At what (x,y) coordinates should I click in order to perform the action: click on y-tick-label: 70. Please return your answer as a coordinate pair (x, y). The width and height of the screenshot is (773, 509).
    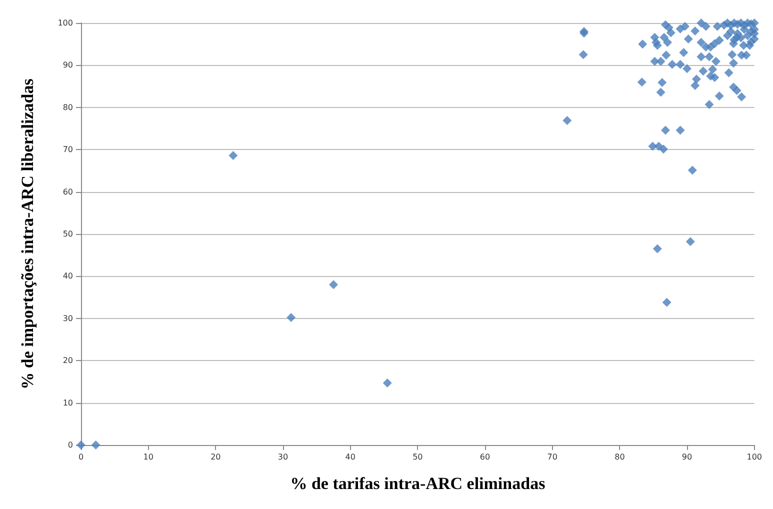
    Looking at the image, I should click on (67, 149).